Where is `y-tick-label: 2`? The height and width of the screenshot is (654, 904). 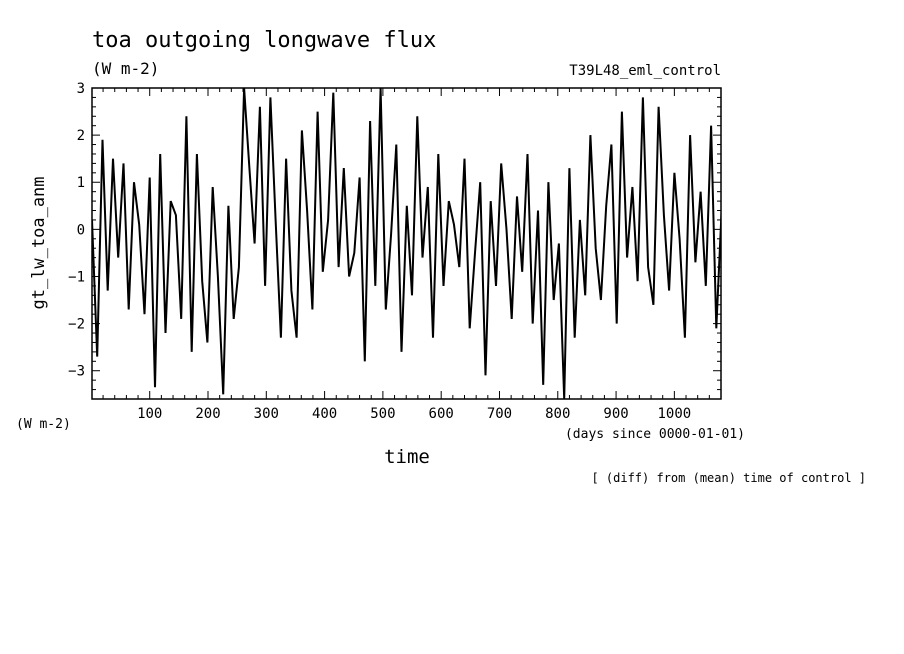
y-tick-label: 2 is located at coordinates (81, 136).